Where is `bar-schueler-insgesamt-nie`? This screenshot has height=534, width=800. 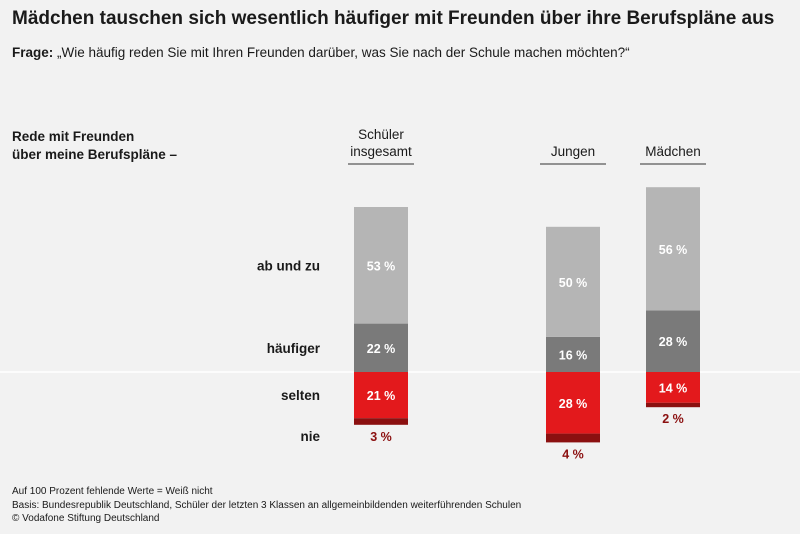 bar-schueler-insgesamt-nie is located at coordinates (381, 421).